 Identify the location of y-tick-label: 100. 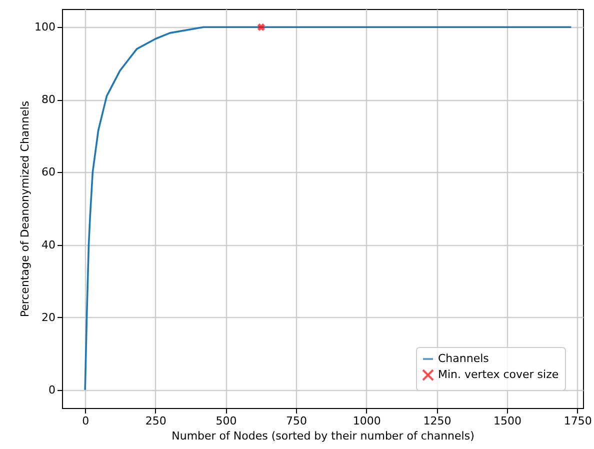
(45, 27).